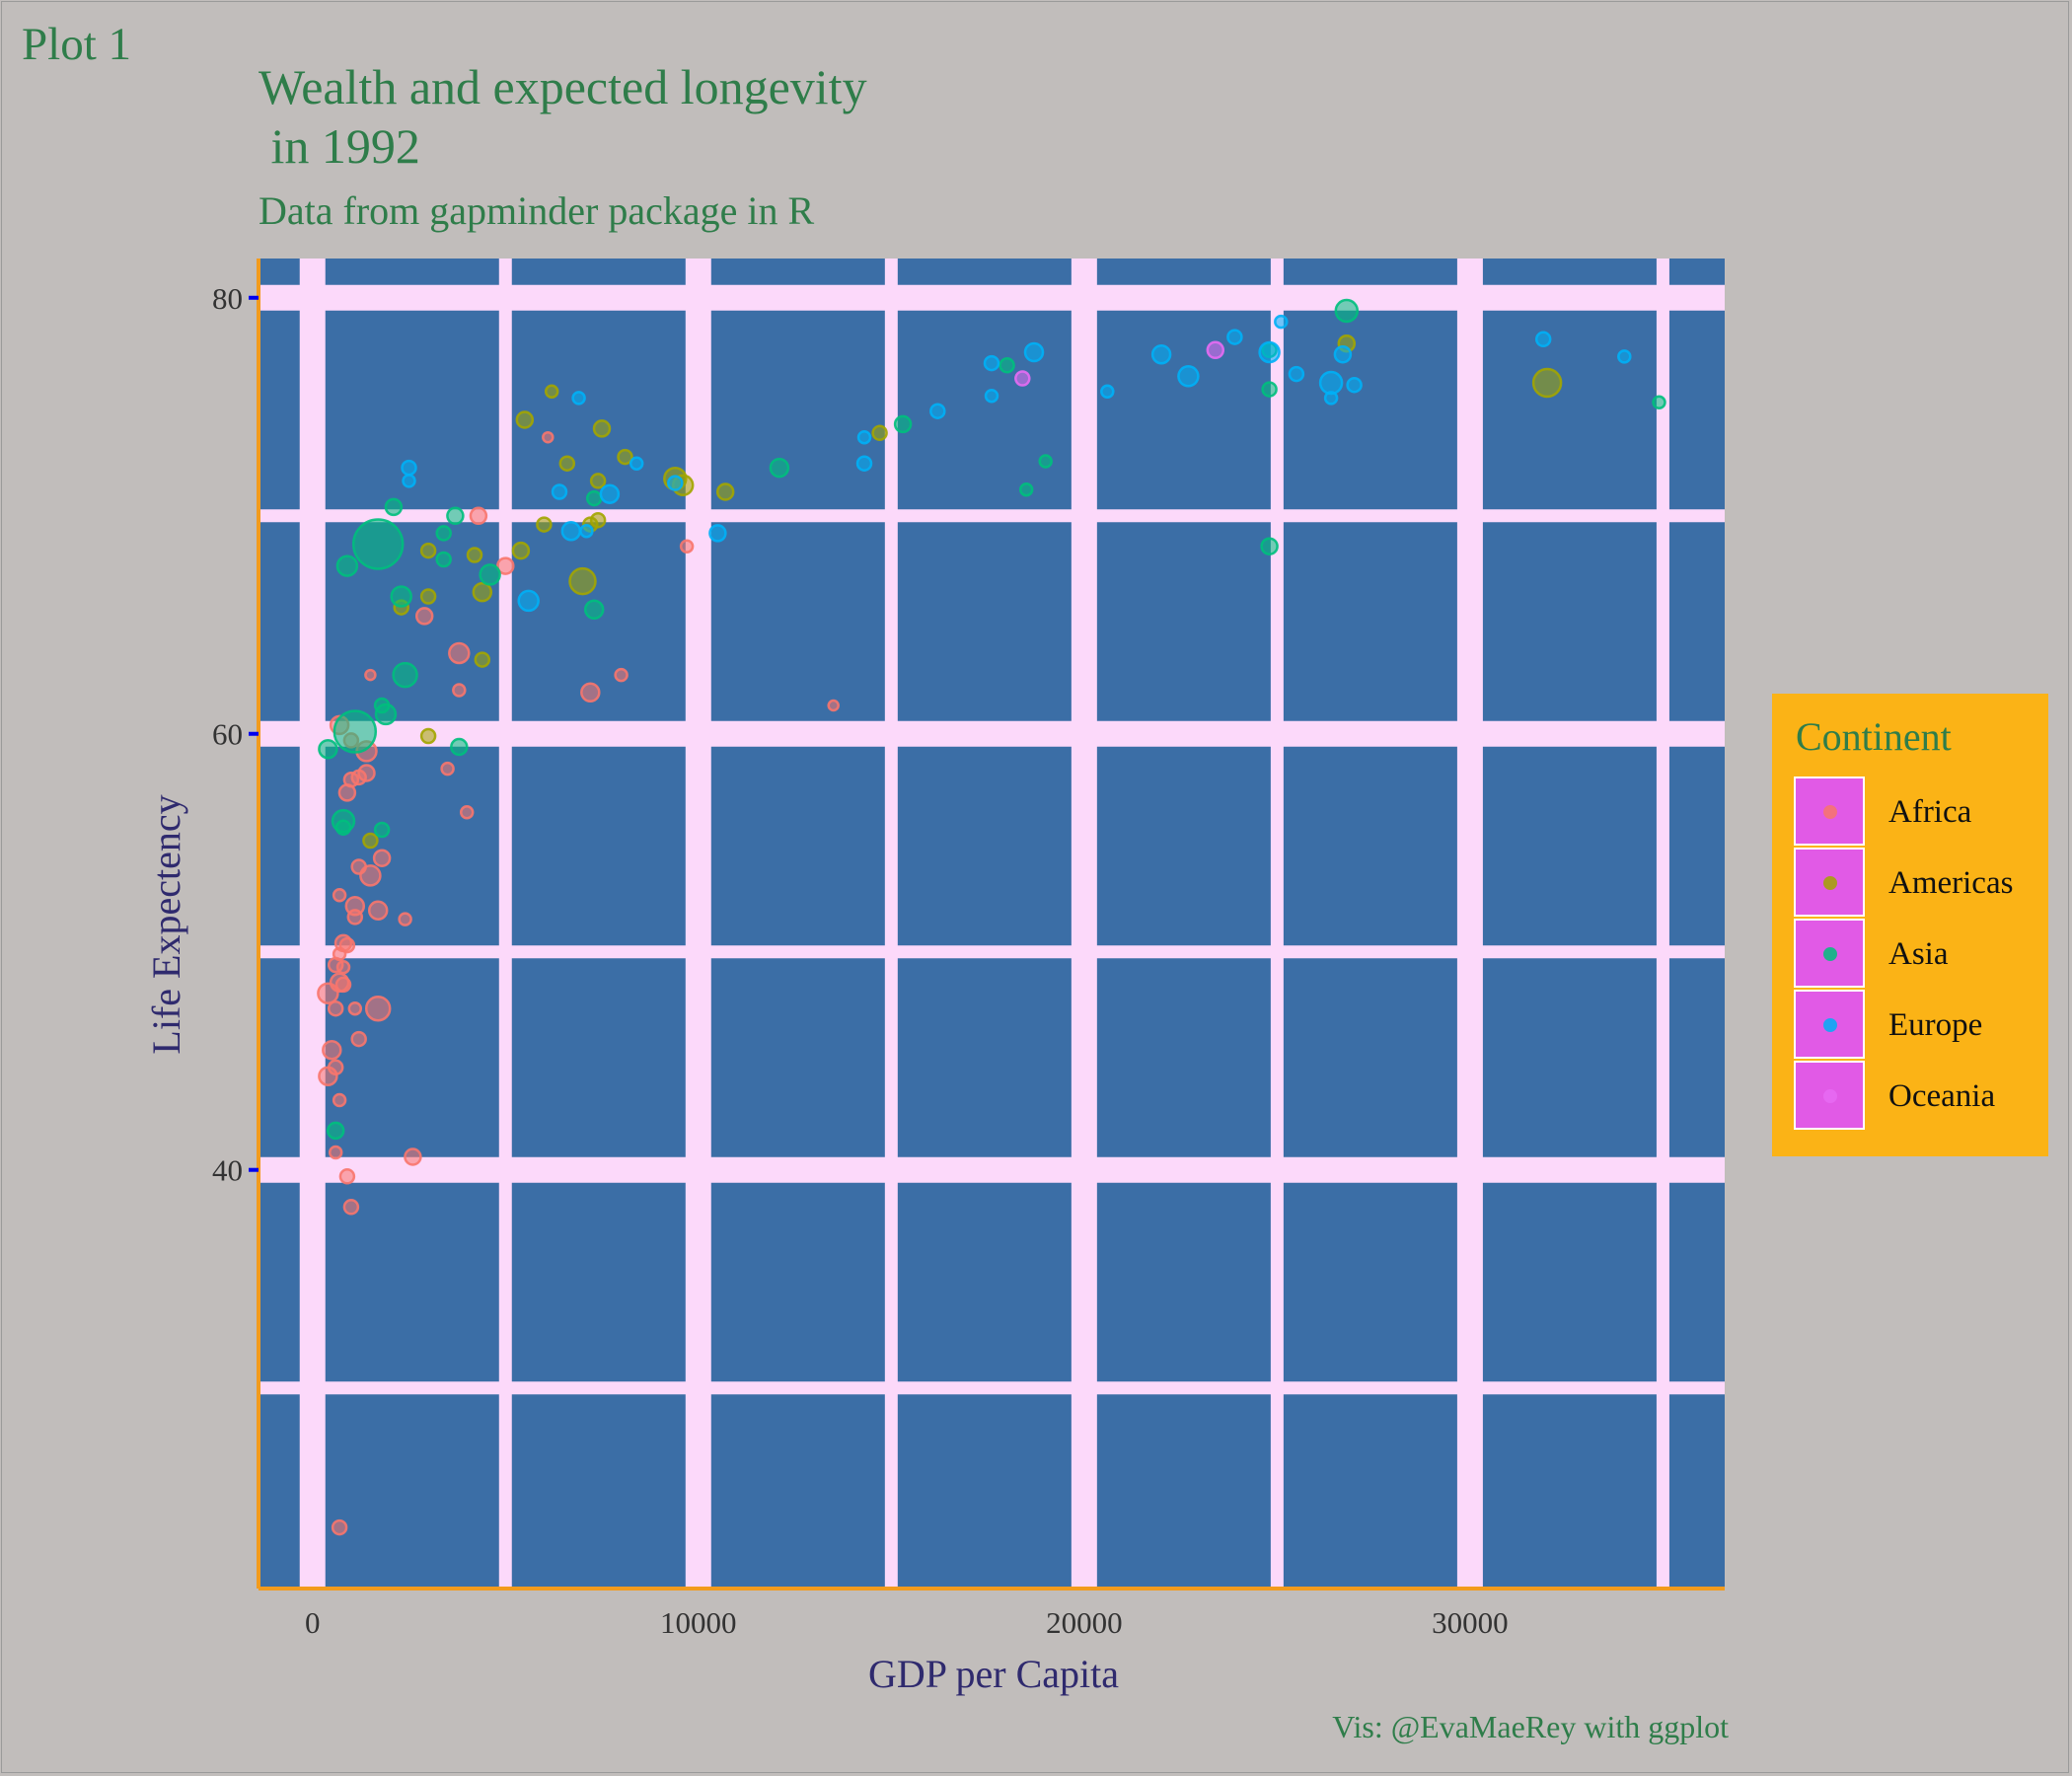 The width and height of the screenshot is (2072, 1776). What do you see at coordinates (1830, 954) in the screenshot?
I see `legend-dot-asia` at bounding box center [1830, 954].